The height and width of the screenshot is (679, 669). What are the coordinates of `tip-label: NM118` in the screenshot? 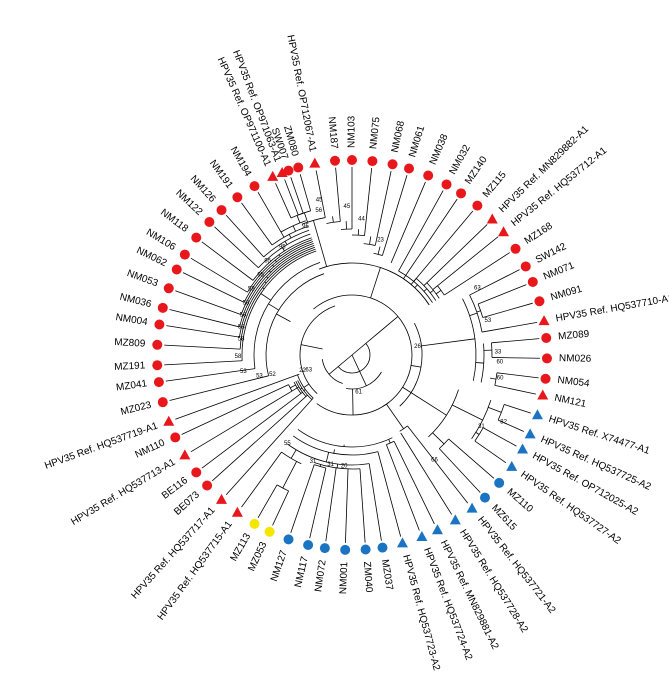 It's located at (174, 221).